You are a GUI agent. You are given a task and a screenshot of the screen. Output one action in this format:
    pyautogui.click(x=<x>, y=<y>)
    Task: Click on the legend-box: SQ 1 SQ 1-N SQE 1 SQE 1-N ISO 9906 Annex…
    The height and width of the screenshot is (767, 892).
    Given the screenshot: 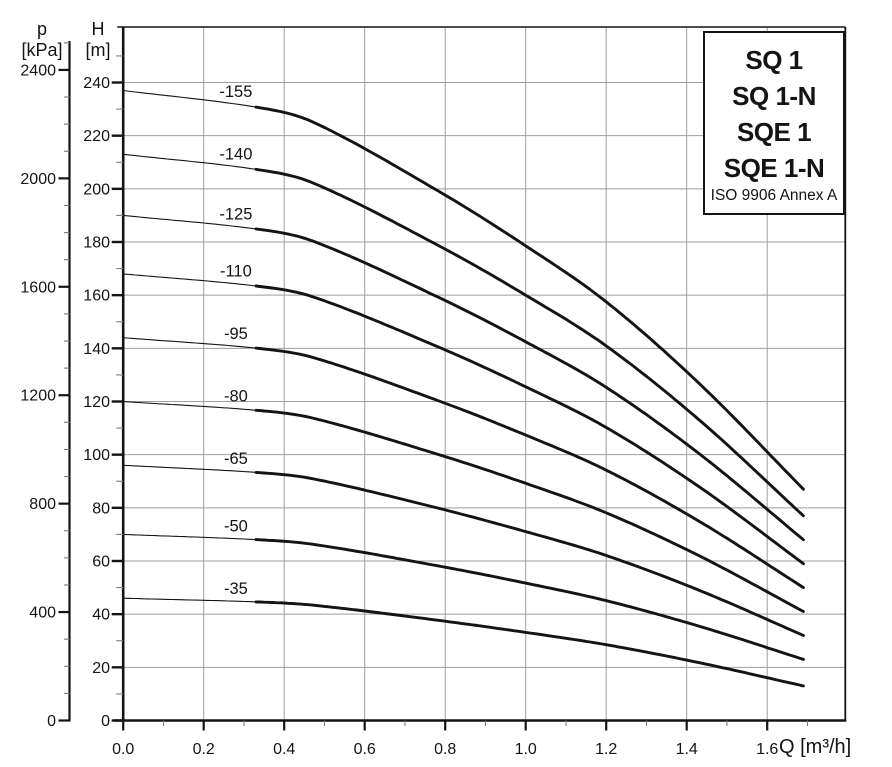 What is the action you would take?
    pyautogui.click(x=774, y=123)
    